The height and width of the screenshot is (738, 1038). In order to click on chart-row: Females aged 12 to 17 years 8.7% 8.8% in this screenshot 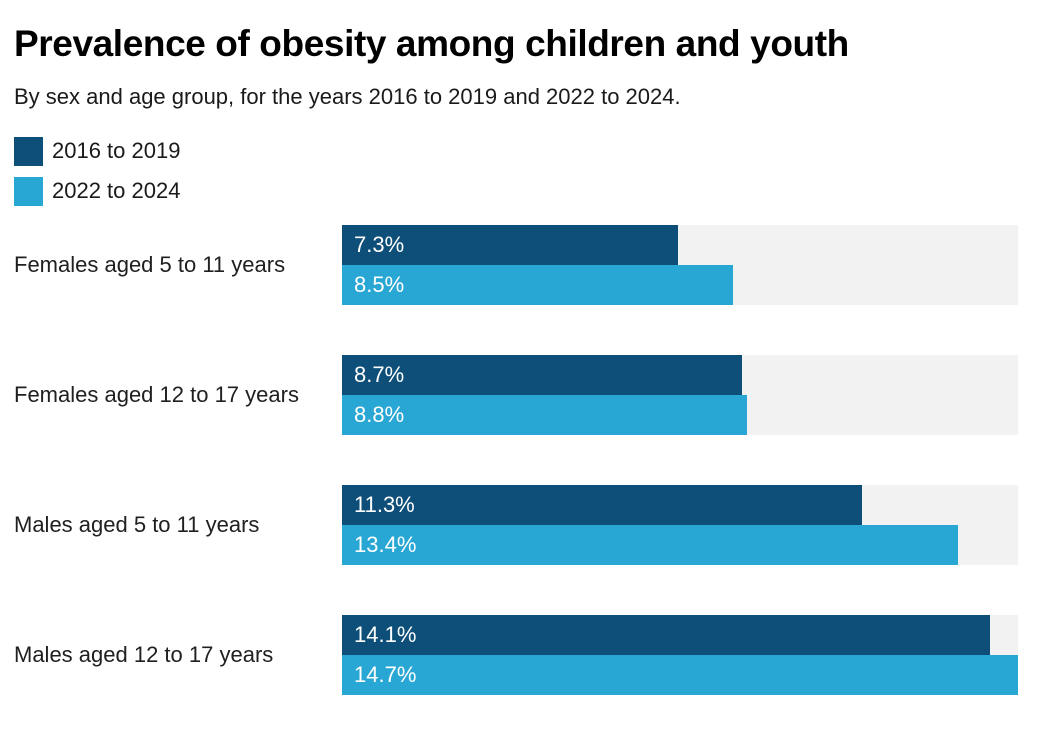, I will do `click(516, 394)`.